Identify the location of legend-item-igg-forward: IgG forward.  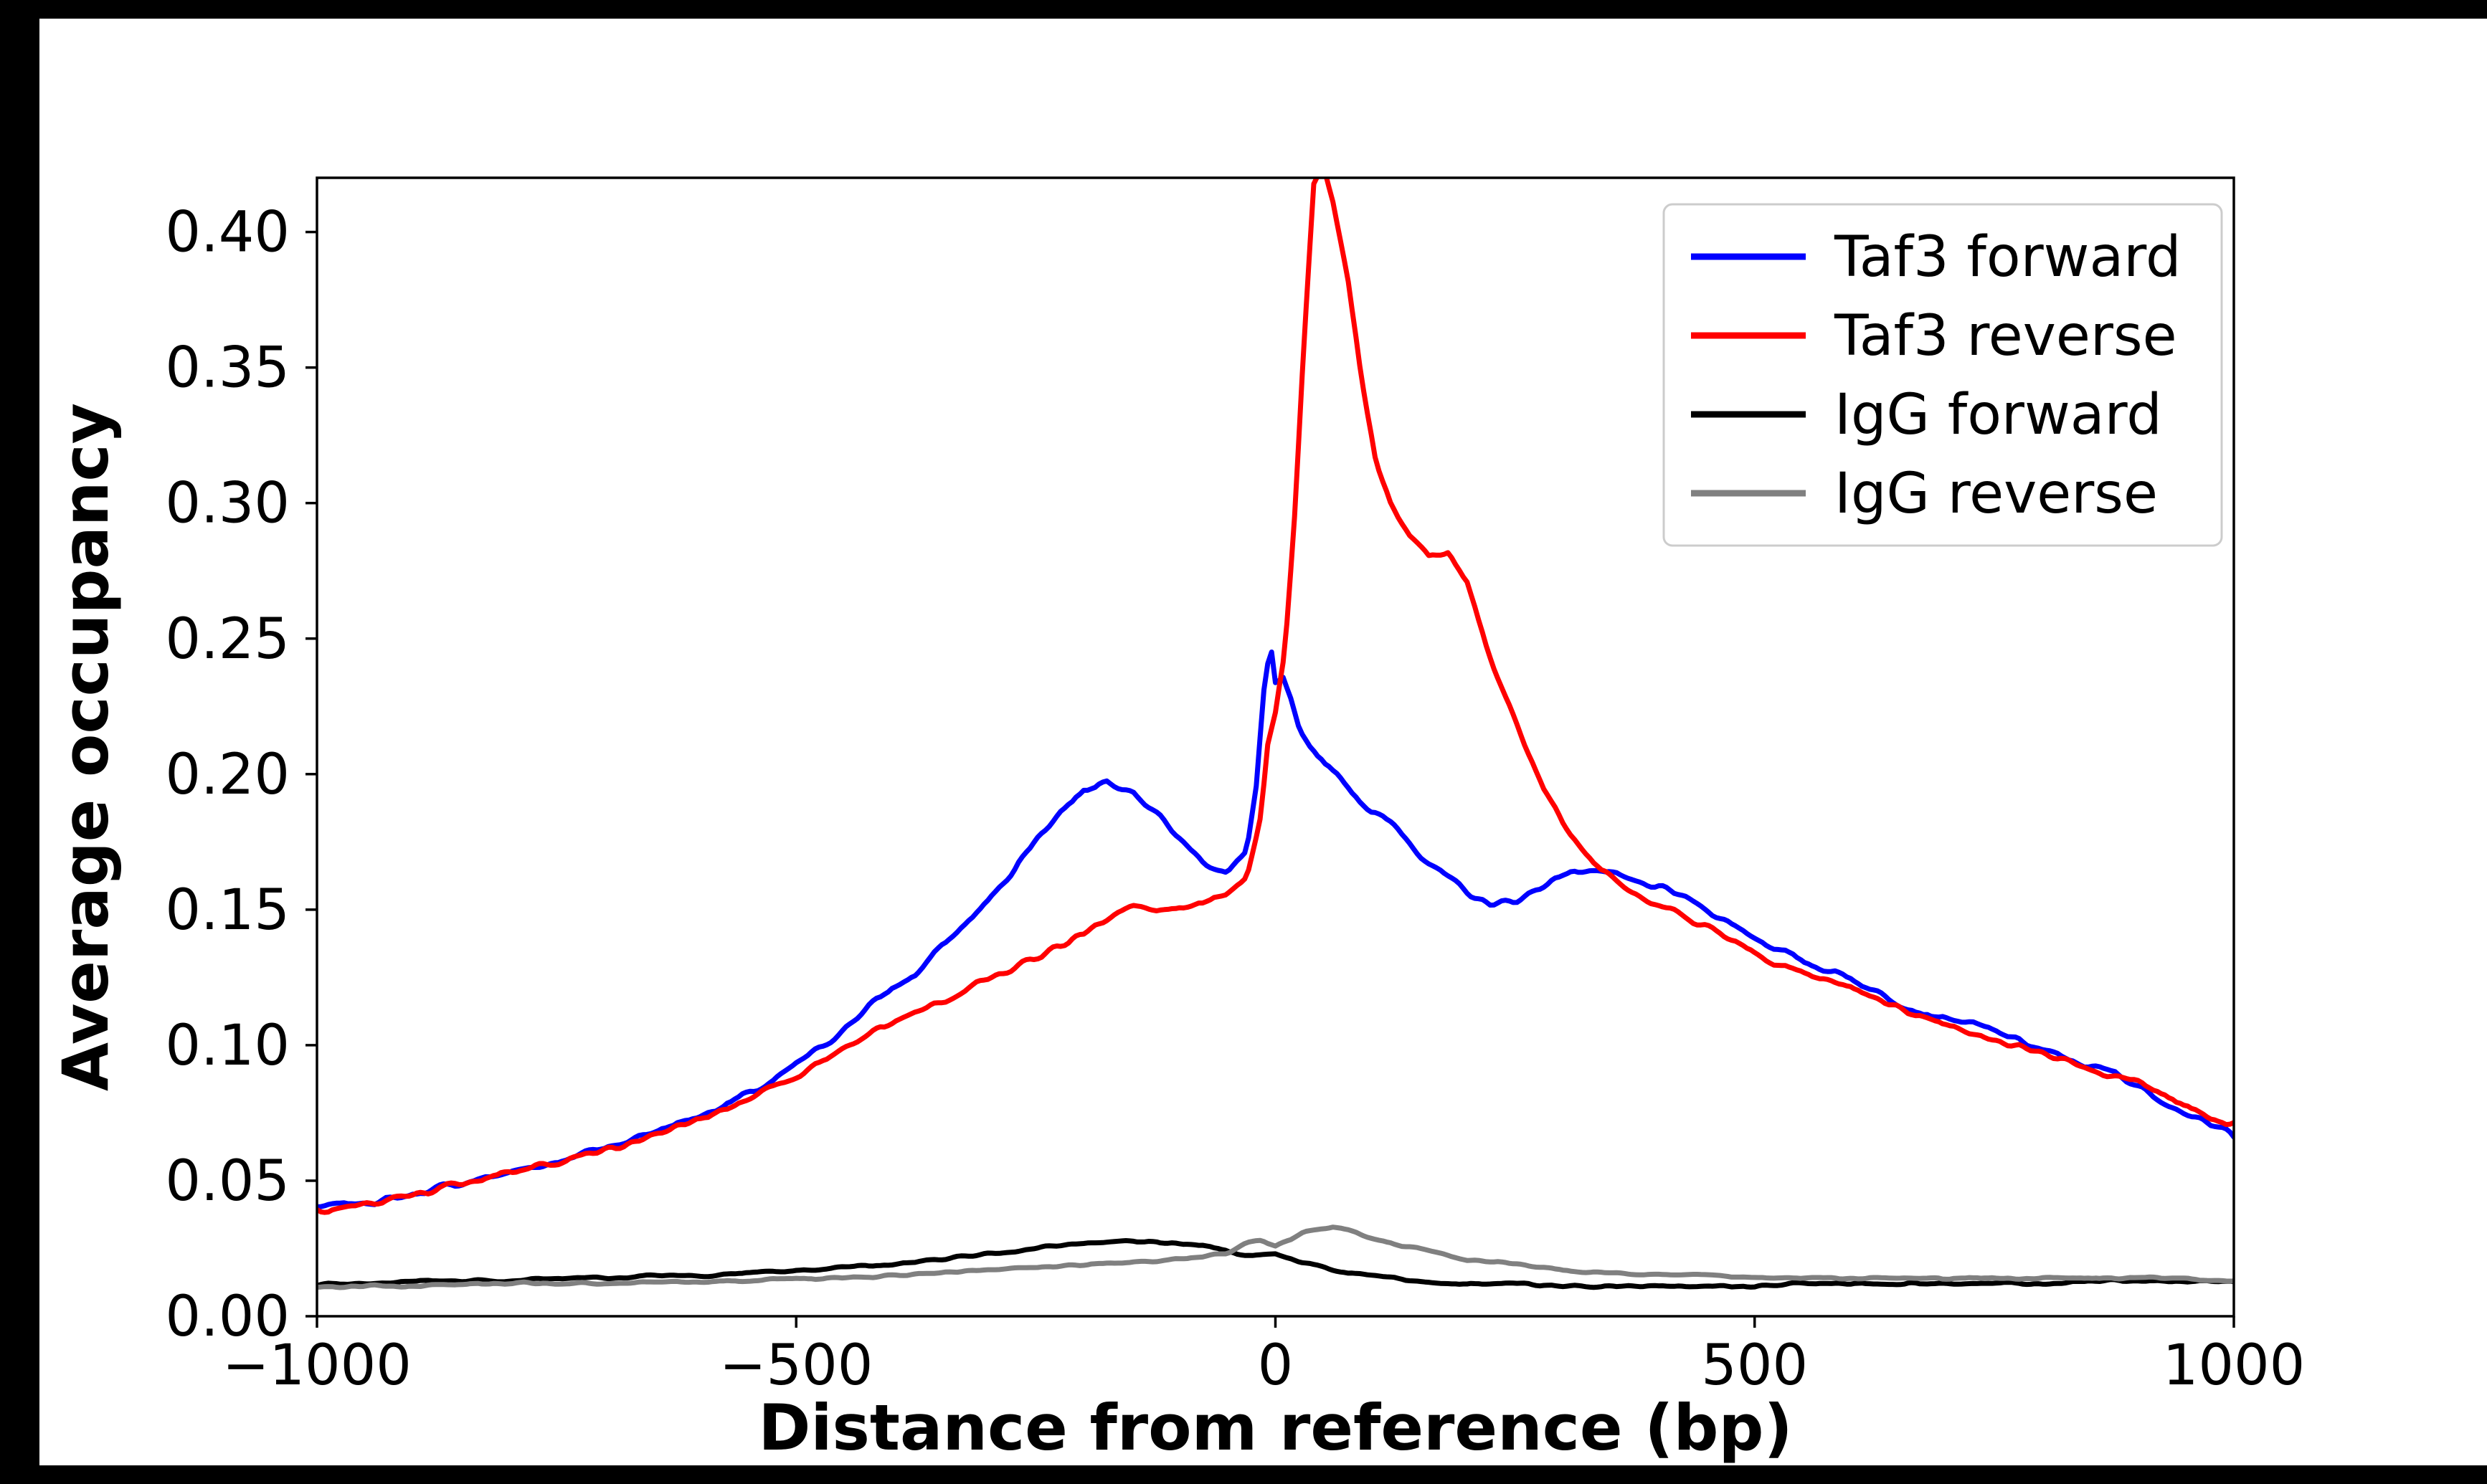
(1927, 415).